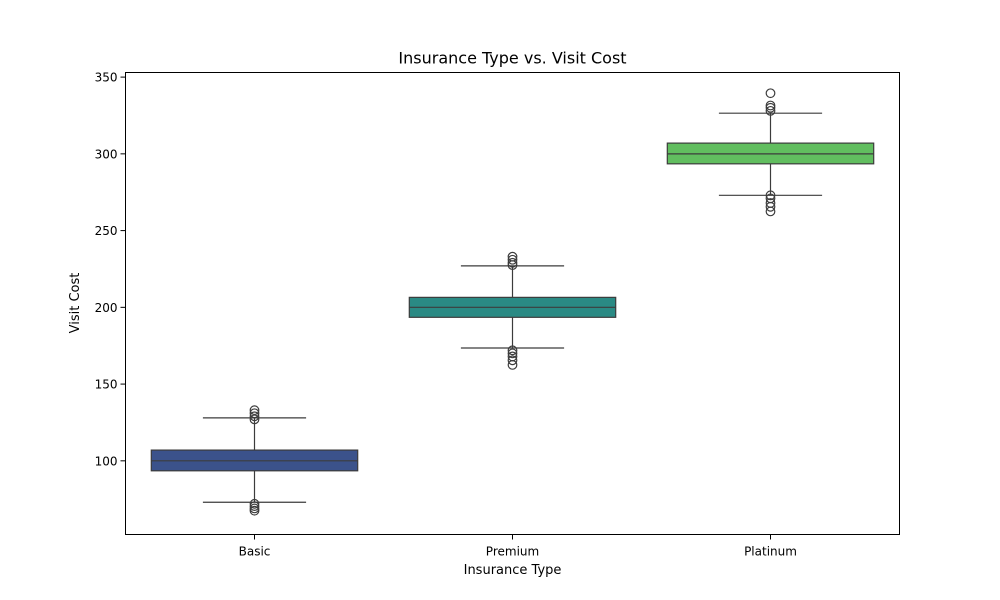 The image size is (1000, 600). I want to click on x-axis: Basic Premium Platinum, so click(518, 546).